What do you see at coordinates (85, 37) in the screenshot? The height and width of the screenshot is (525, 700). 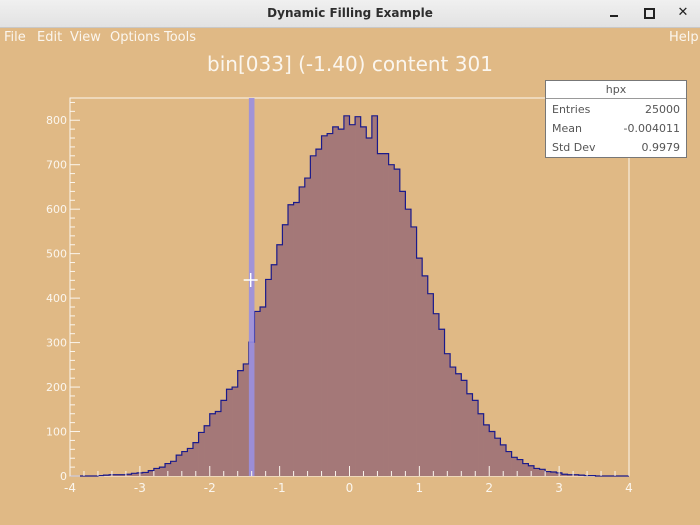 I see `menu-view: View` at bounding box center [85, 37].